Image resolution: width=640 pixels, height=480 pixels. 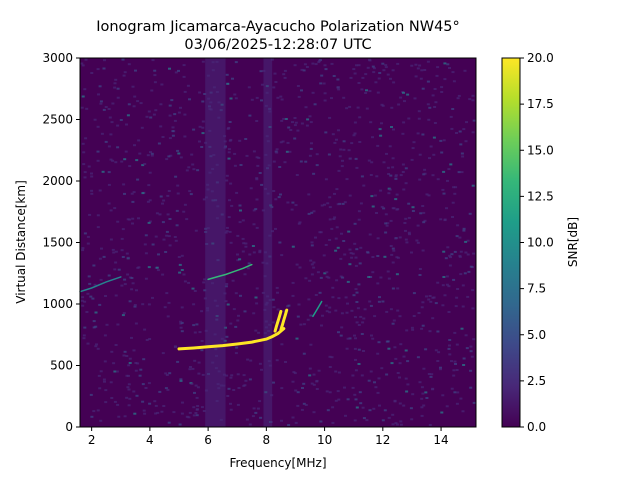 I want to click on x-tick-label: 6, so click(x=208, y=440).